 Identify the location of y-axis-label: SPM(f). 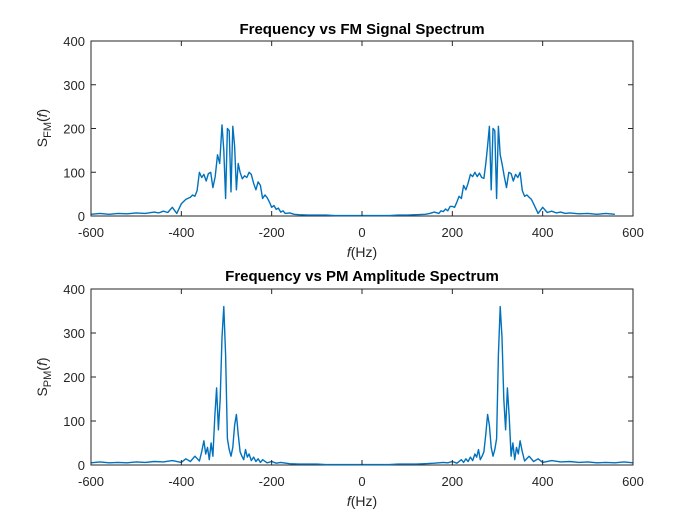
(44, 376).